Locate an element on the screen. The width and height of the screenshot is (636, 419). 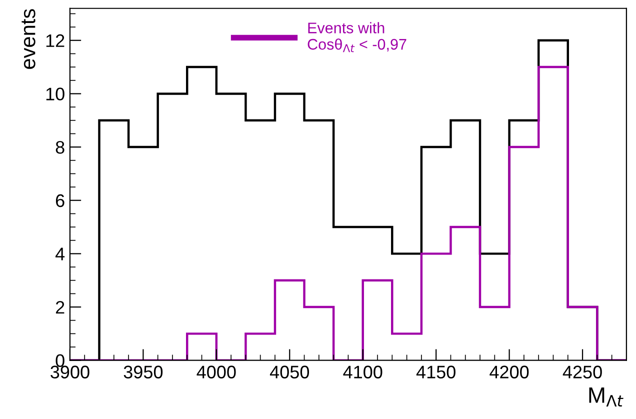
y-tick-label: 8 is located at coordinates (60, 147).